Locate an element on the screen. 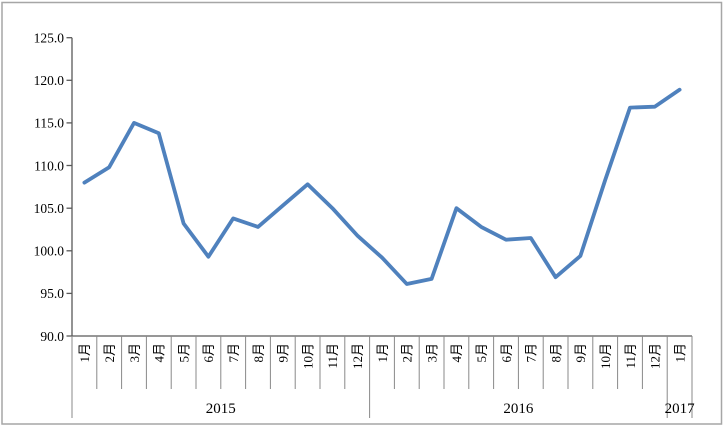 The width and height of the screenshot is (725, 431). y-axis-label: 95.0 is located at coordinates (52, 293).